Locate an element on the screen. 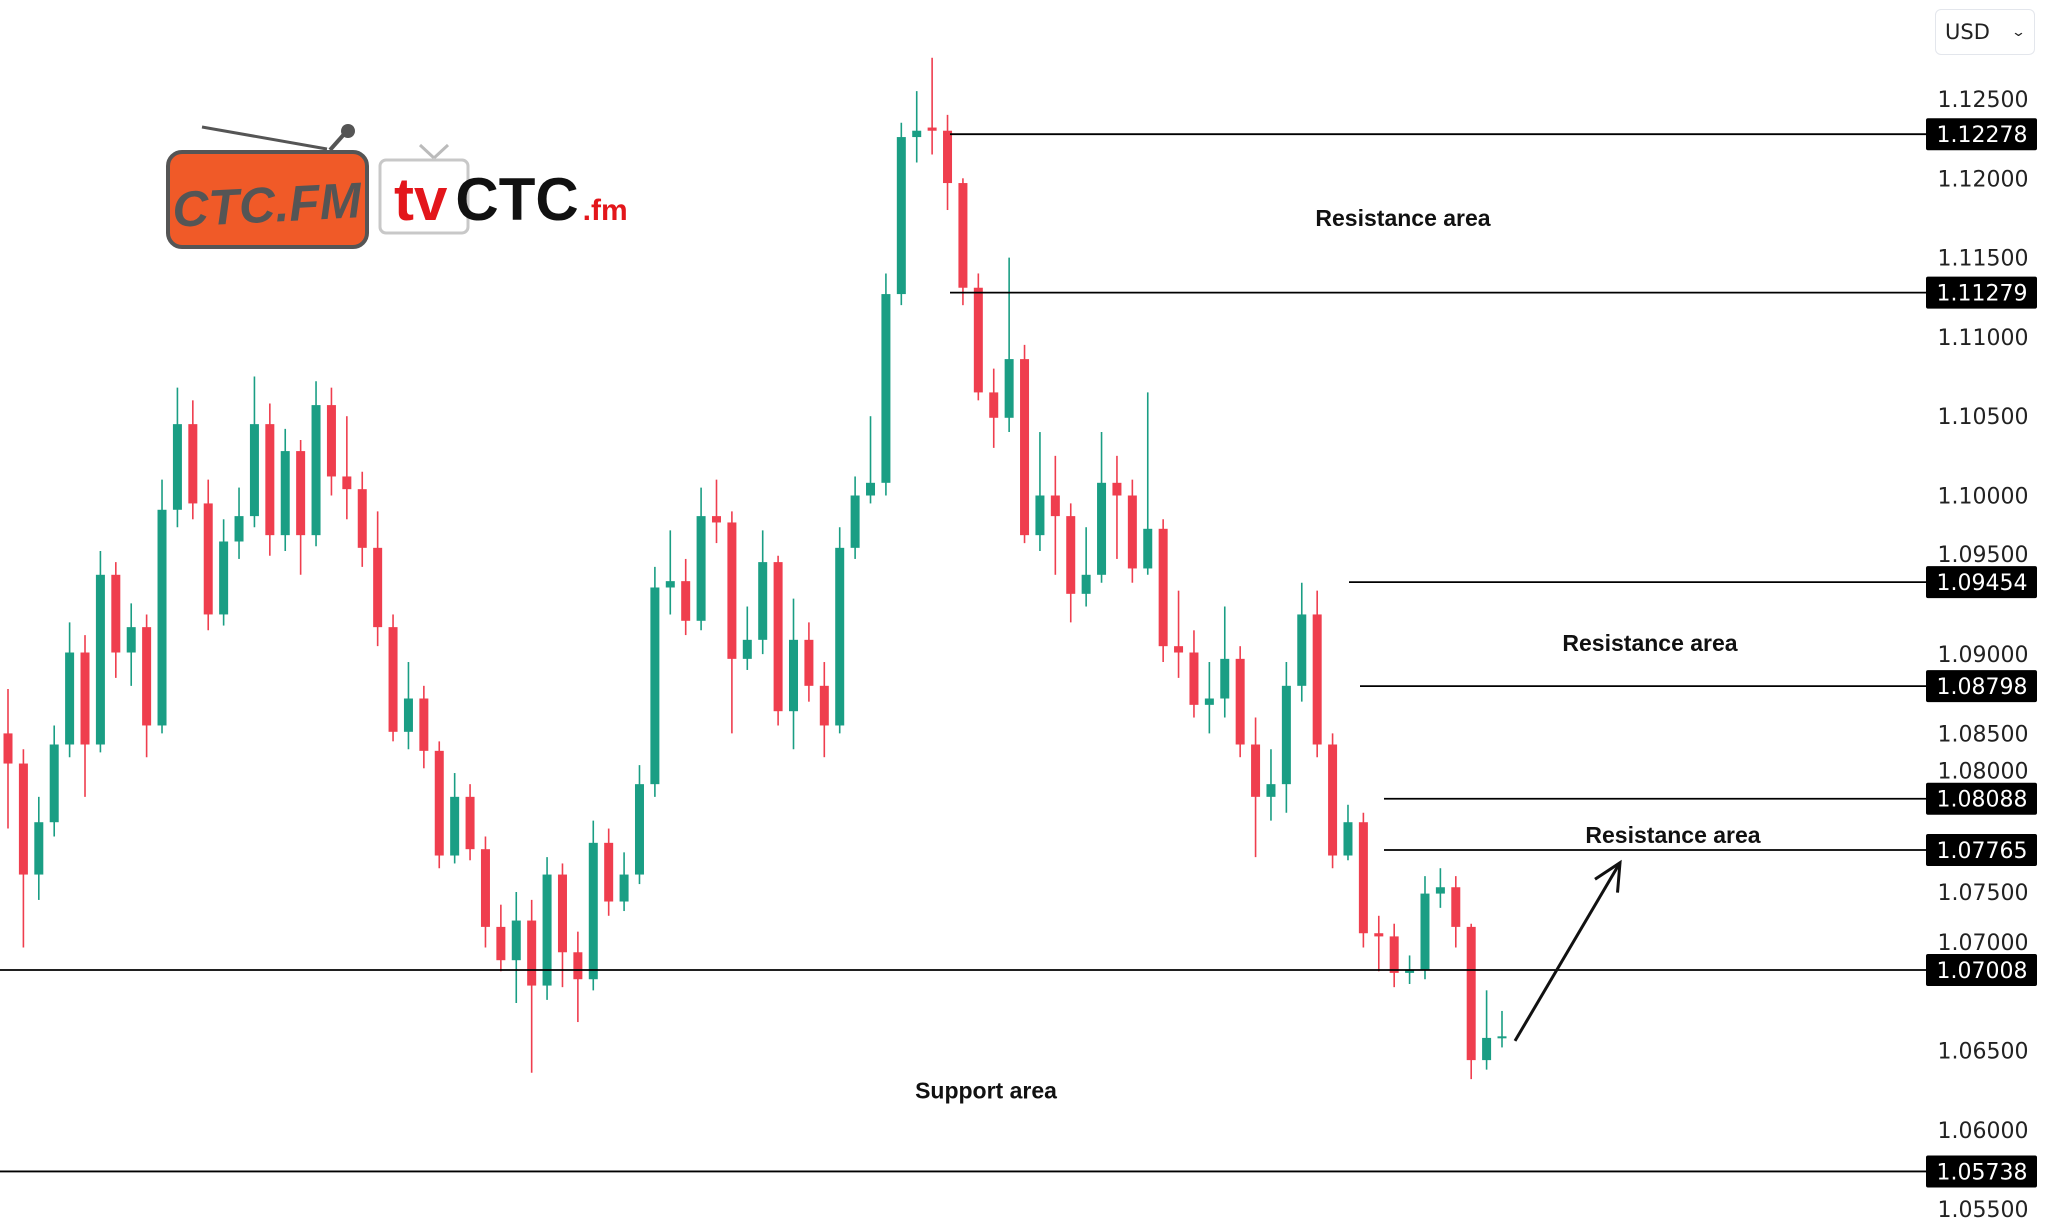  level-price-text: 1.09454 is located at coordinates (1982, 583).